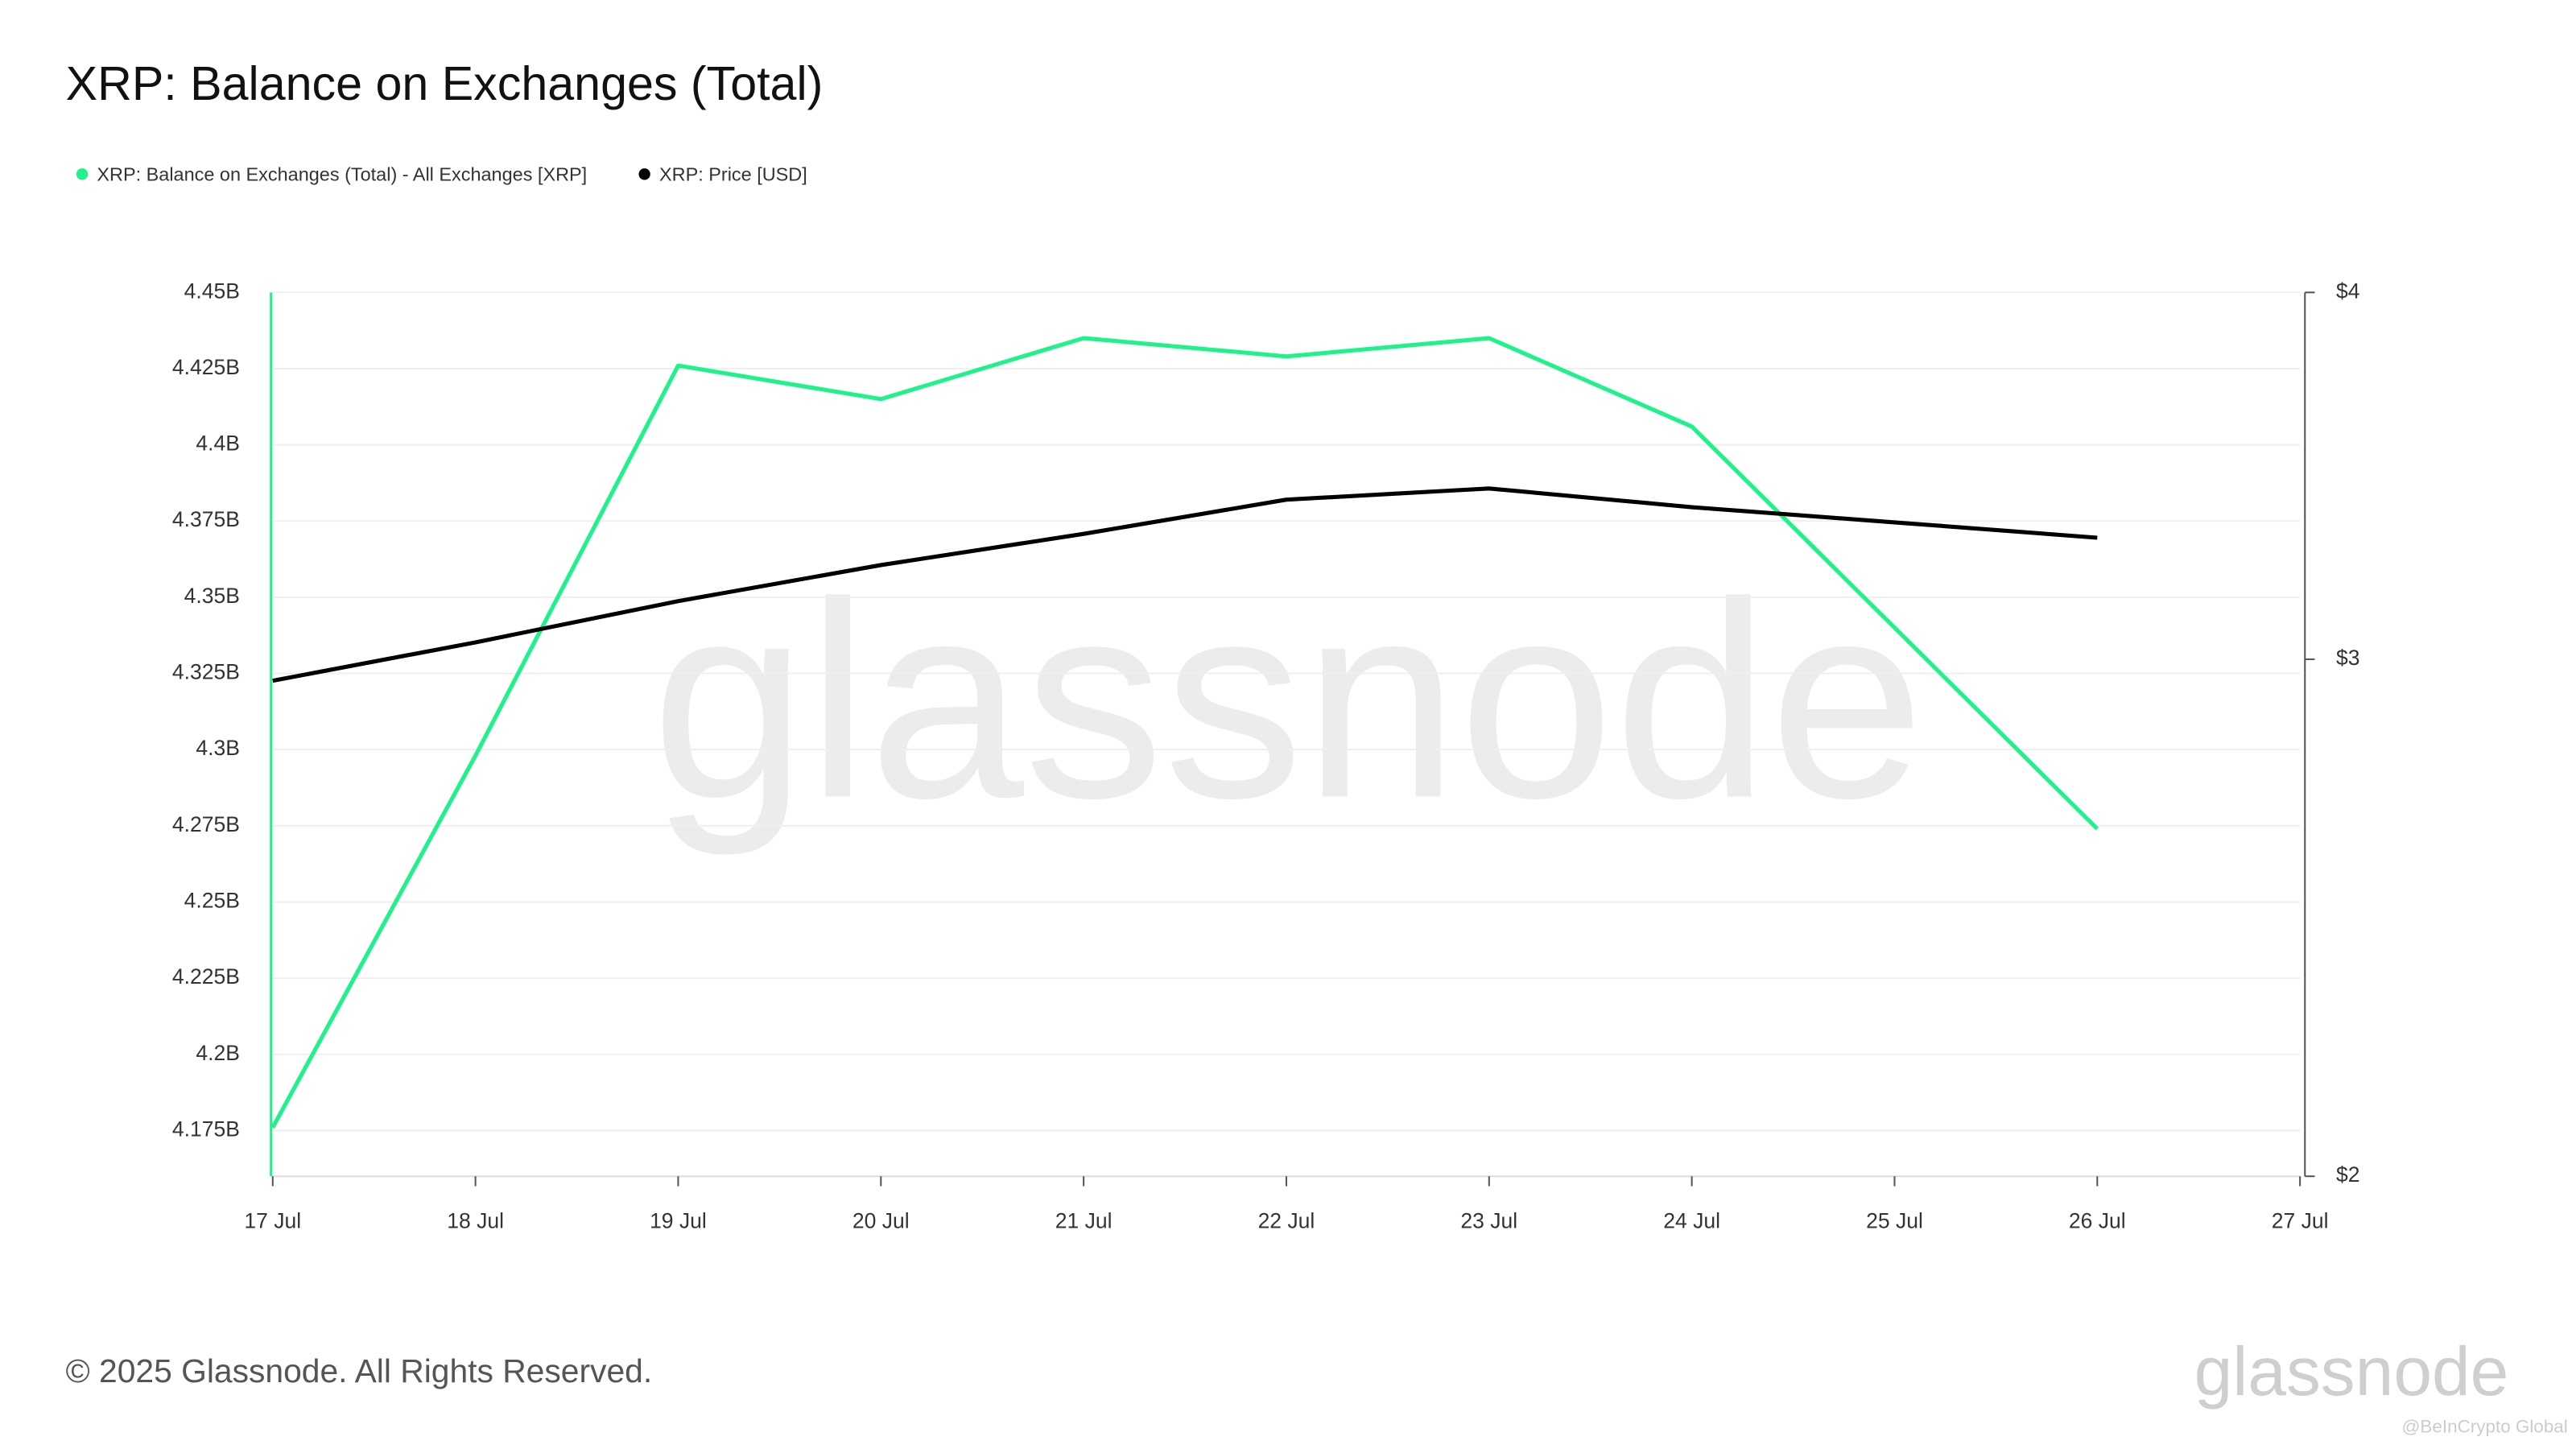  What do you see at coordinates (475, 1220) in the screenshot?
I see `x-tick-label: 18 Jul` at bounding box center [475, 1220].